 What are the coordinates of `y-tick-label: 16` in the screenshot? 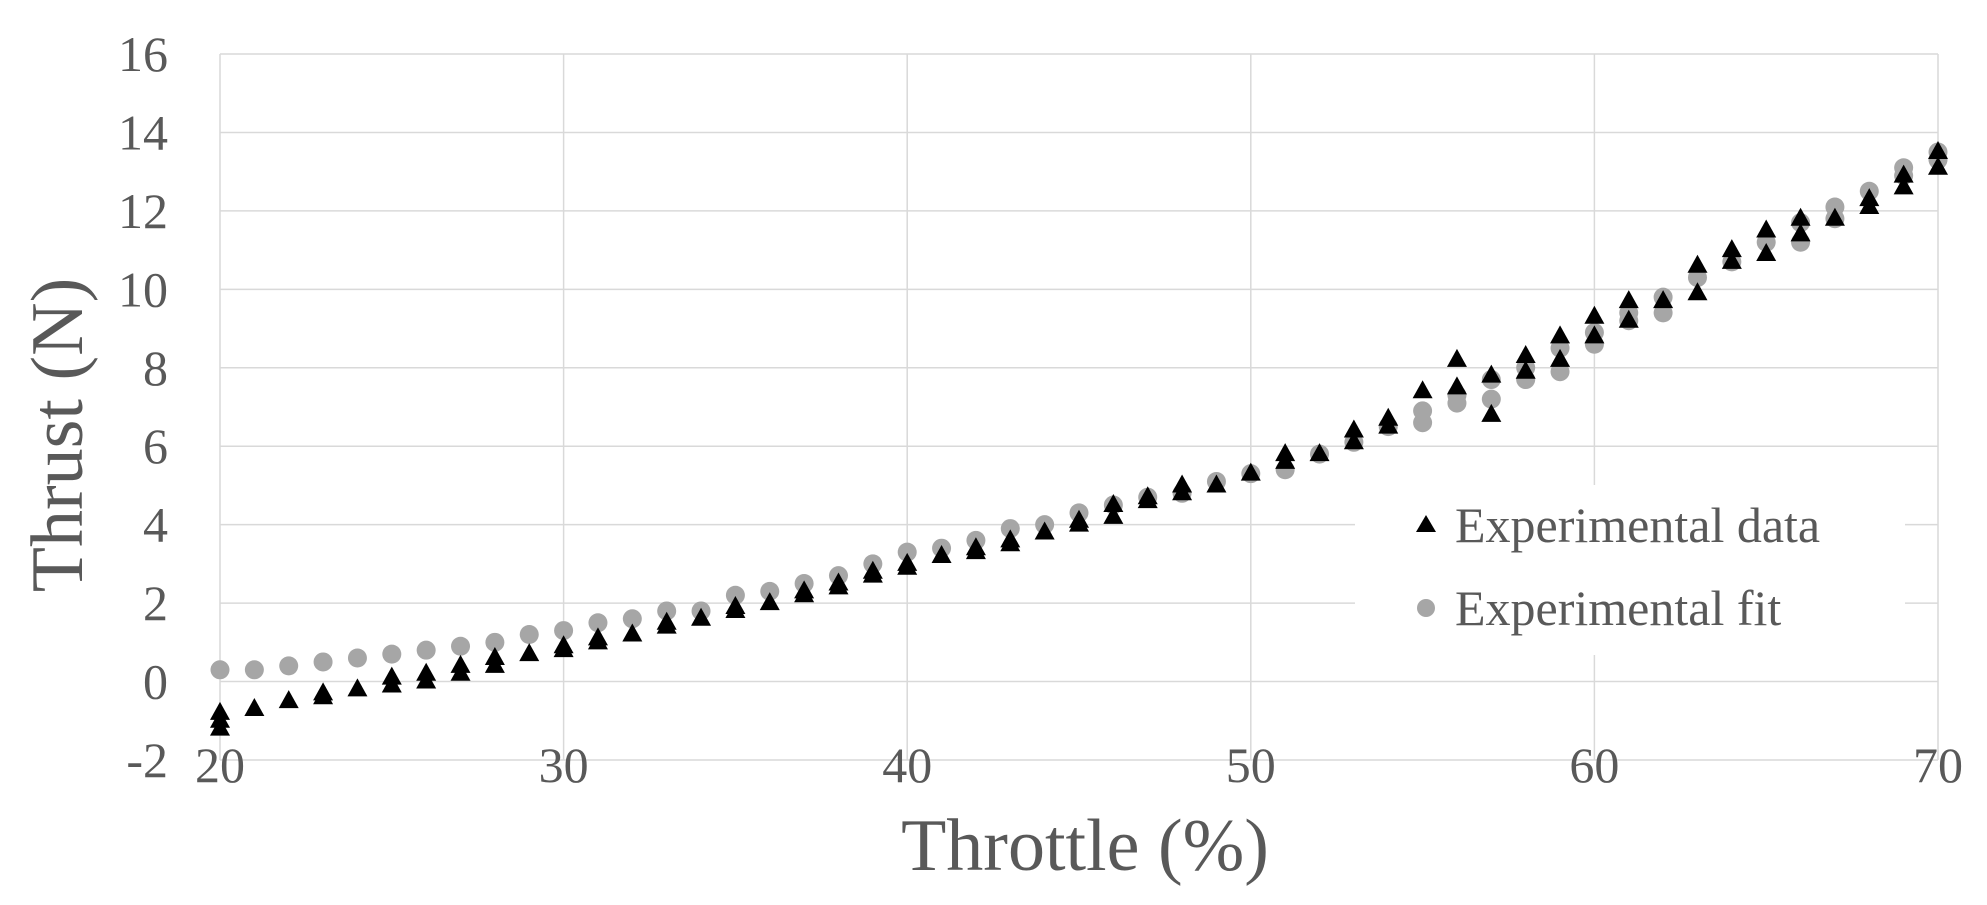 It's located at (143, 54).